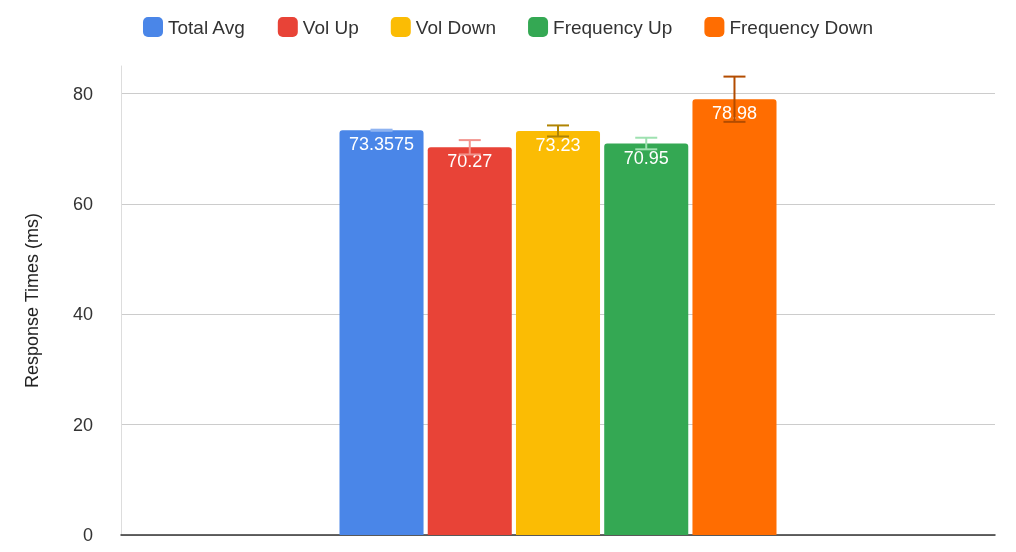 The image size is (1016, 552). Describe the element at coordinates (330, 27) in the screenshot. I see `legend-label: Vol Up` at that location.